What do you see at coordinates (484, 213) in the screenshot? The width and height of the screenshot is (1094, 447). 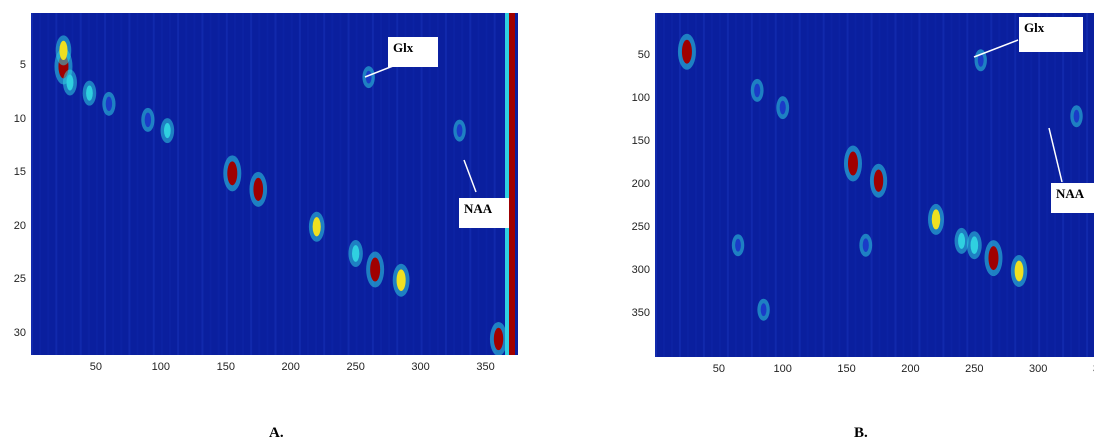 I see `naa-label-a: NAA` at bounding box center [484, 213].